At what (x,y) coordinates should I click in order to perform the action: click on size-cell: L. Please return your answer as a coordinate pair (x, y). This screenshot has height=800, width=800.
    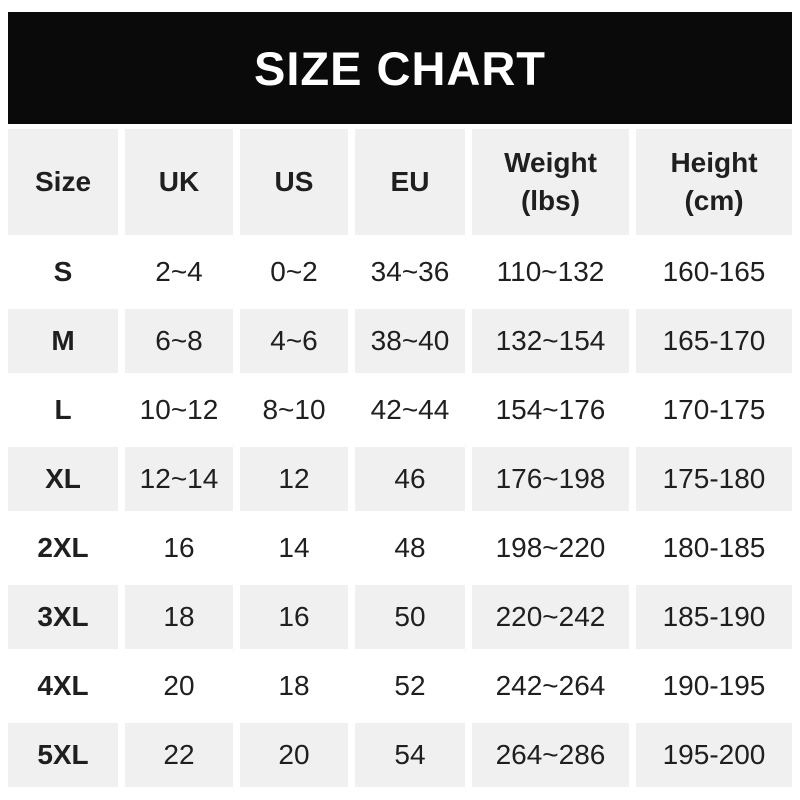
    Looking at the image, I should click on (63, 410).